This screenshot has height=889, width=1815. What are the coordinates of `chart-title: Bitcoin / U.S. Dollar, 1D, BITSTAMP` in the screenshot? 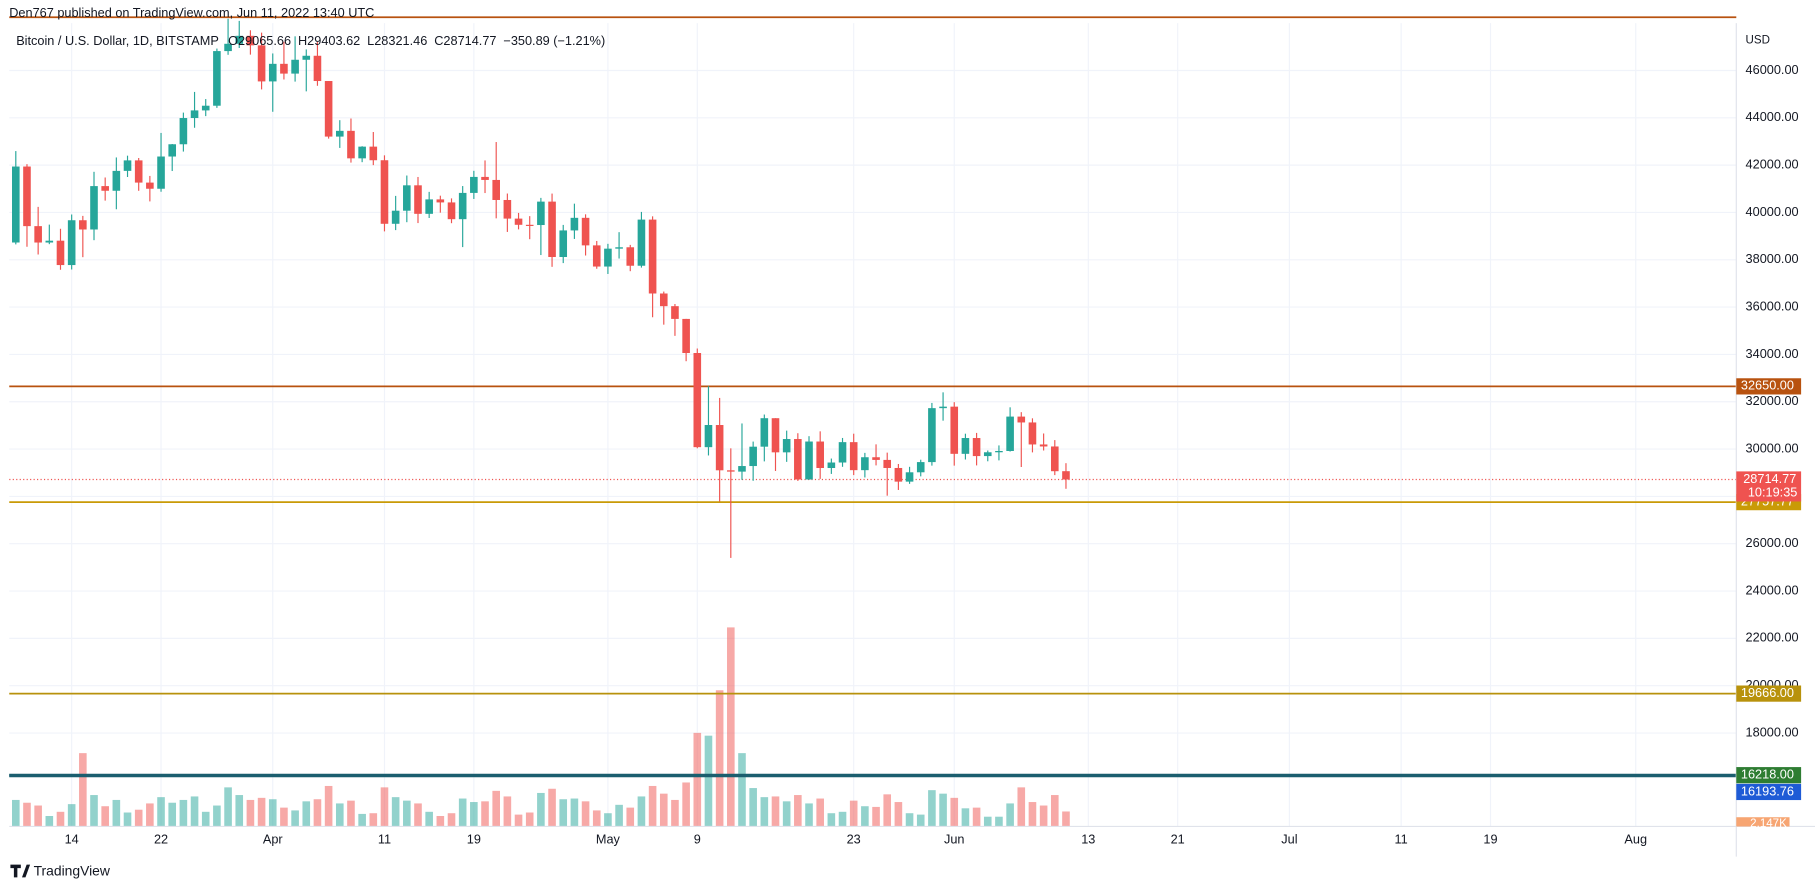 It's located at (117, 40).